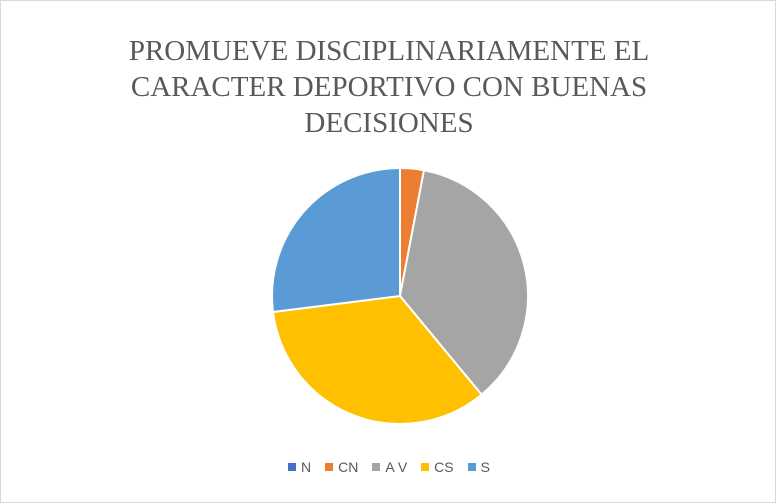 Image resolution: width=776 pixels, height=504 pixels. What do you see at coordinates (396, 467) in the screenshot?
I see `legend-label: A V` at bounding box center [396, 467].